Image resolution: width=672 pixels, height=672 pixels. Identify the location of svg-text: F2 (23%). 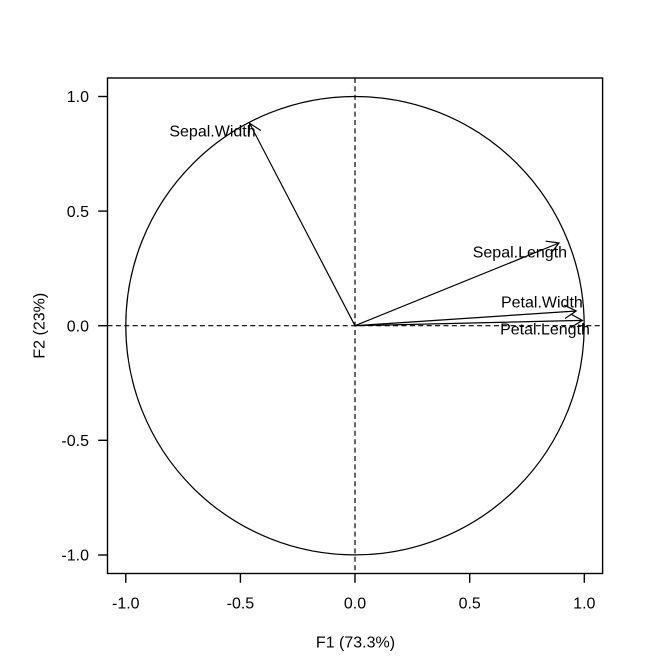
(40, 326).